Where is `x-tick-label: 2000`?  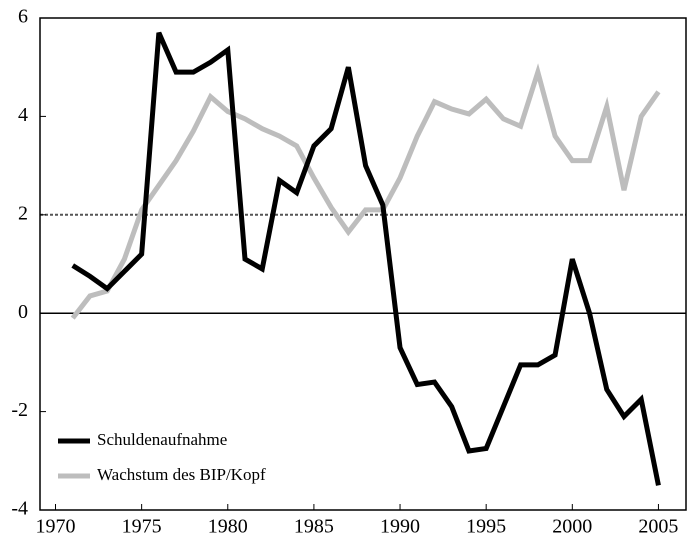
x-tick-label: 2000 is located at coordinates (572, 527).